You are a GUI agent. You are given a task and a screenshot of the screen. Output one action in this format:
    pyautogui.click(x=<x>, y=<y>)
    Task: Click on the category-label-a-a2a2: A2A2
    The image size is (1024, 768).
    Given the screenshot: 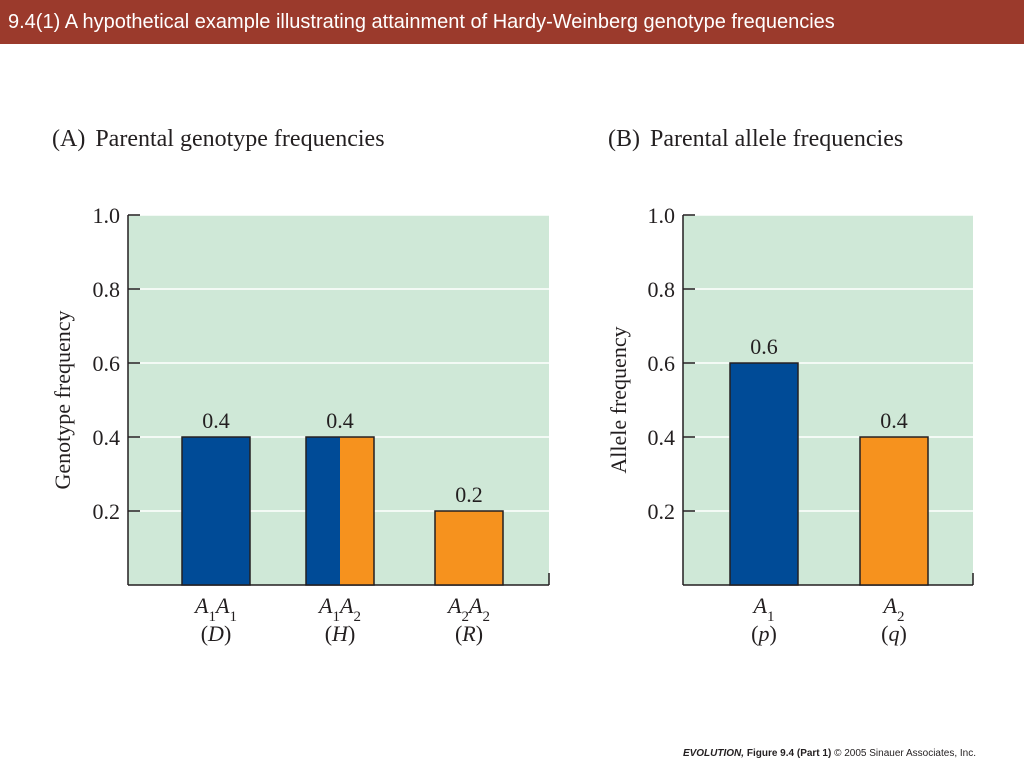 What is the action you would take?
    pyautogui.click(x=468, y=609)
    